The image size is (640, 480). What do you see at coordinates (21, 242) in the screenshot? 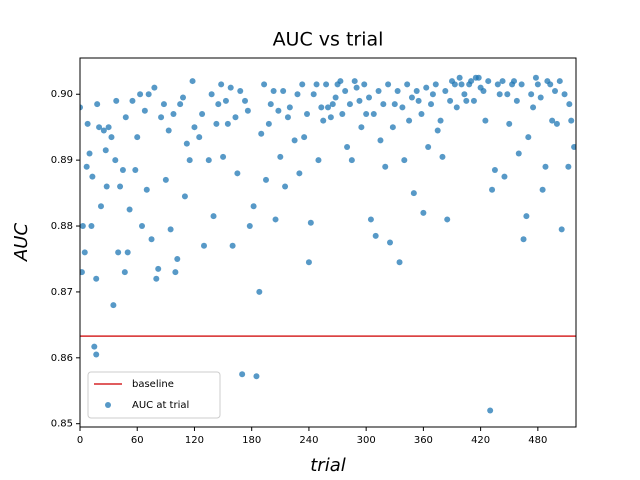
I see `y-axis-label: AUC` at bounding box center [21, 242].